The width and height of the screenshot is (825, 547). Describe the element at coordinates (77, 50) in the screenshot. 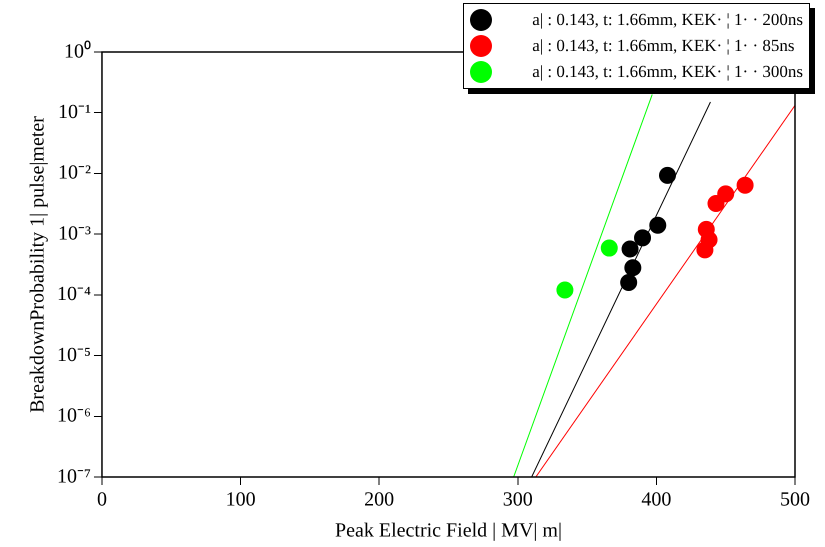

I see `y-tick-label: 10⁰` at that location.